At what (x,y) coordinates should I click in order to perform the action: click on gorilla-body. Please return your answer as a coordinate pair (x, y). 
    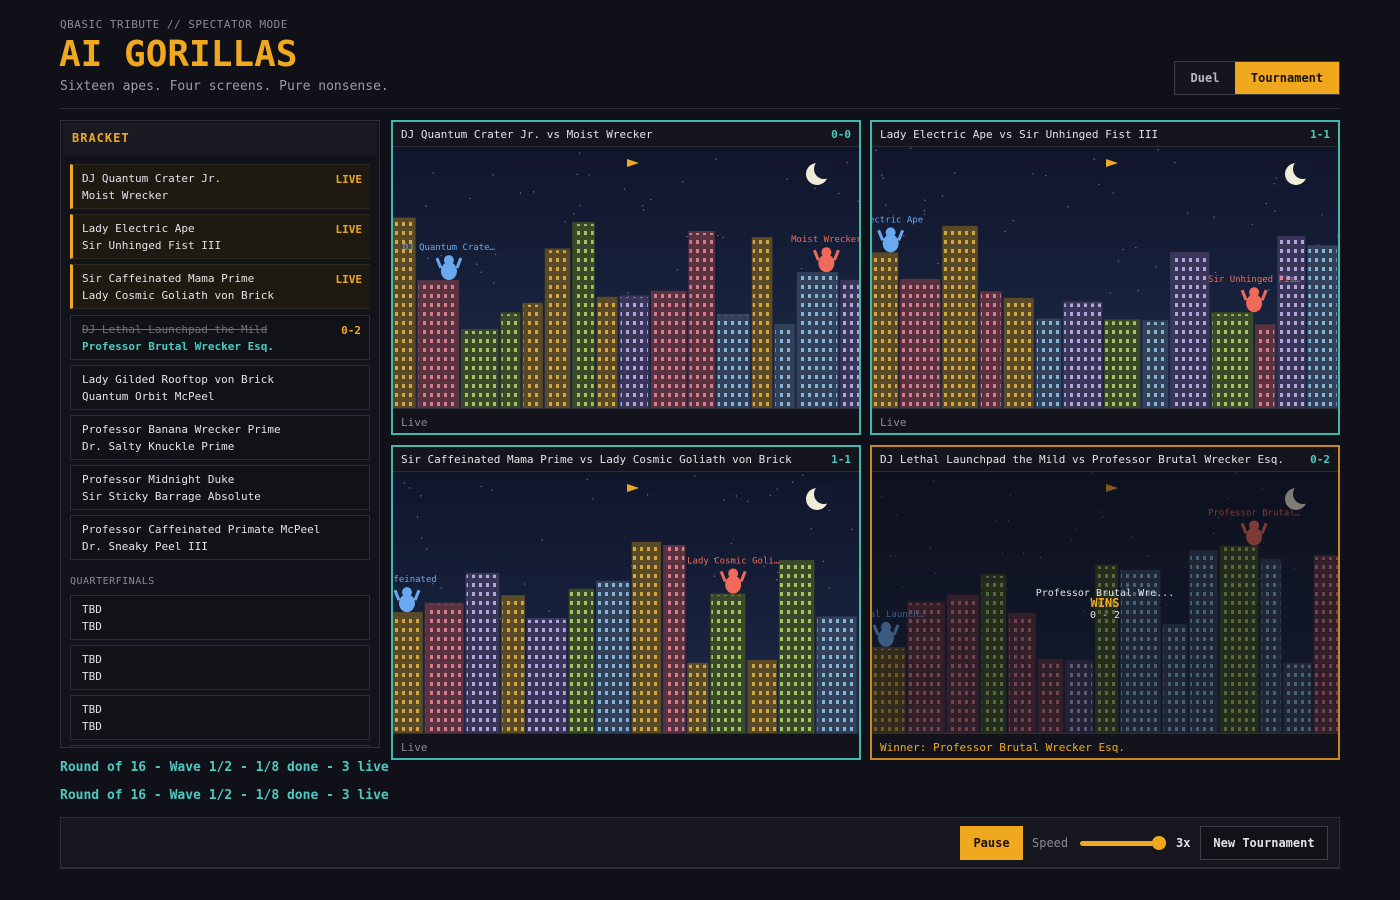
    Looking at the image, I should click on (733, 584).